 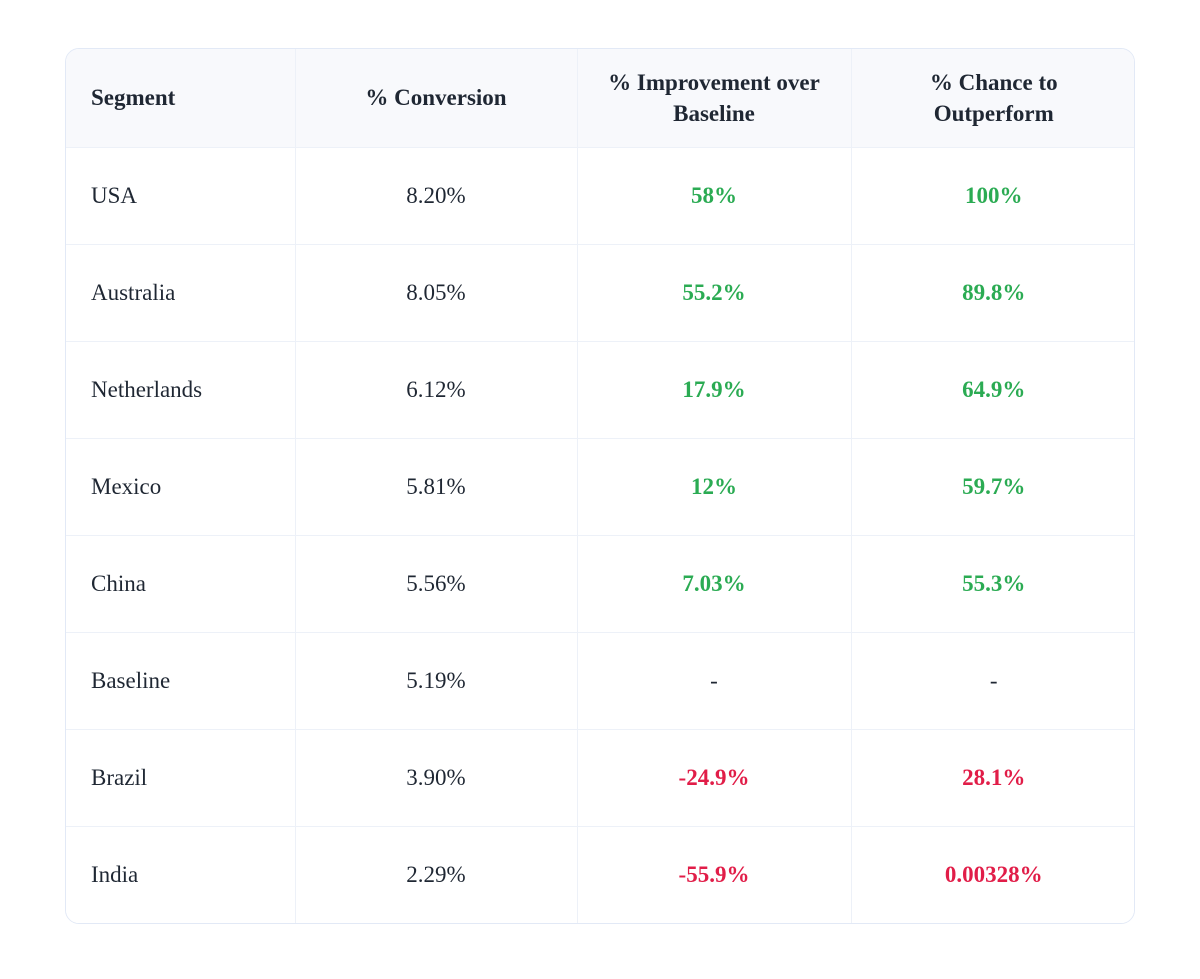 I want to click on cell-chance: 64.9%, so click(x=992, y=389).